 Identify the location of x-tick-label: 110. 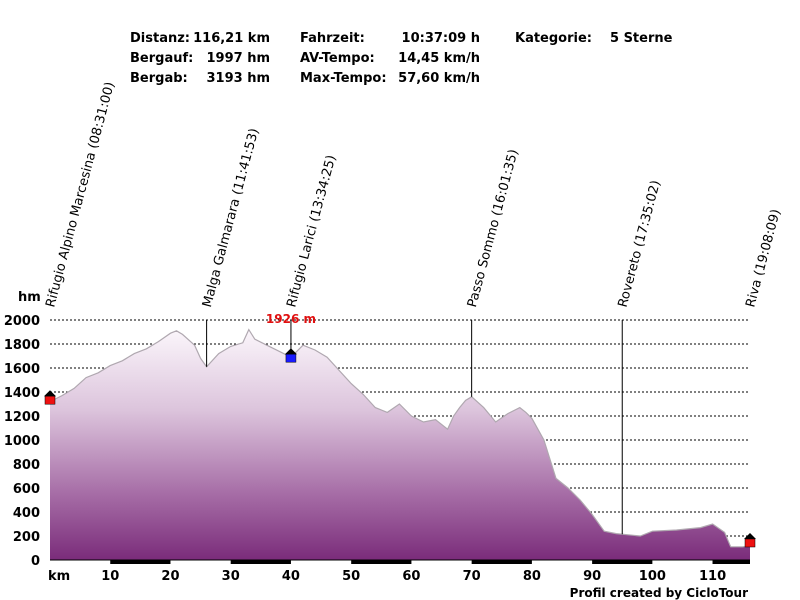
(712, 576).